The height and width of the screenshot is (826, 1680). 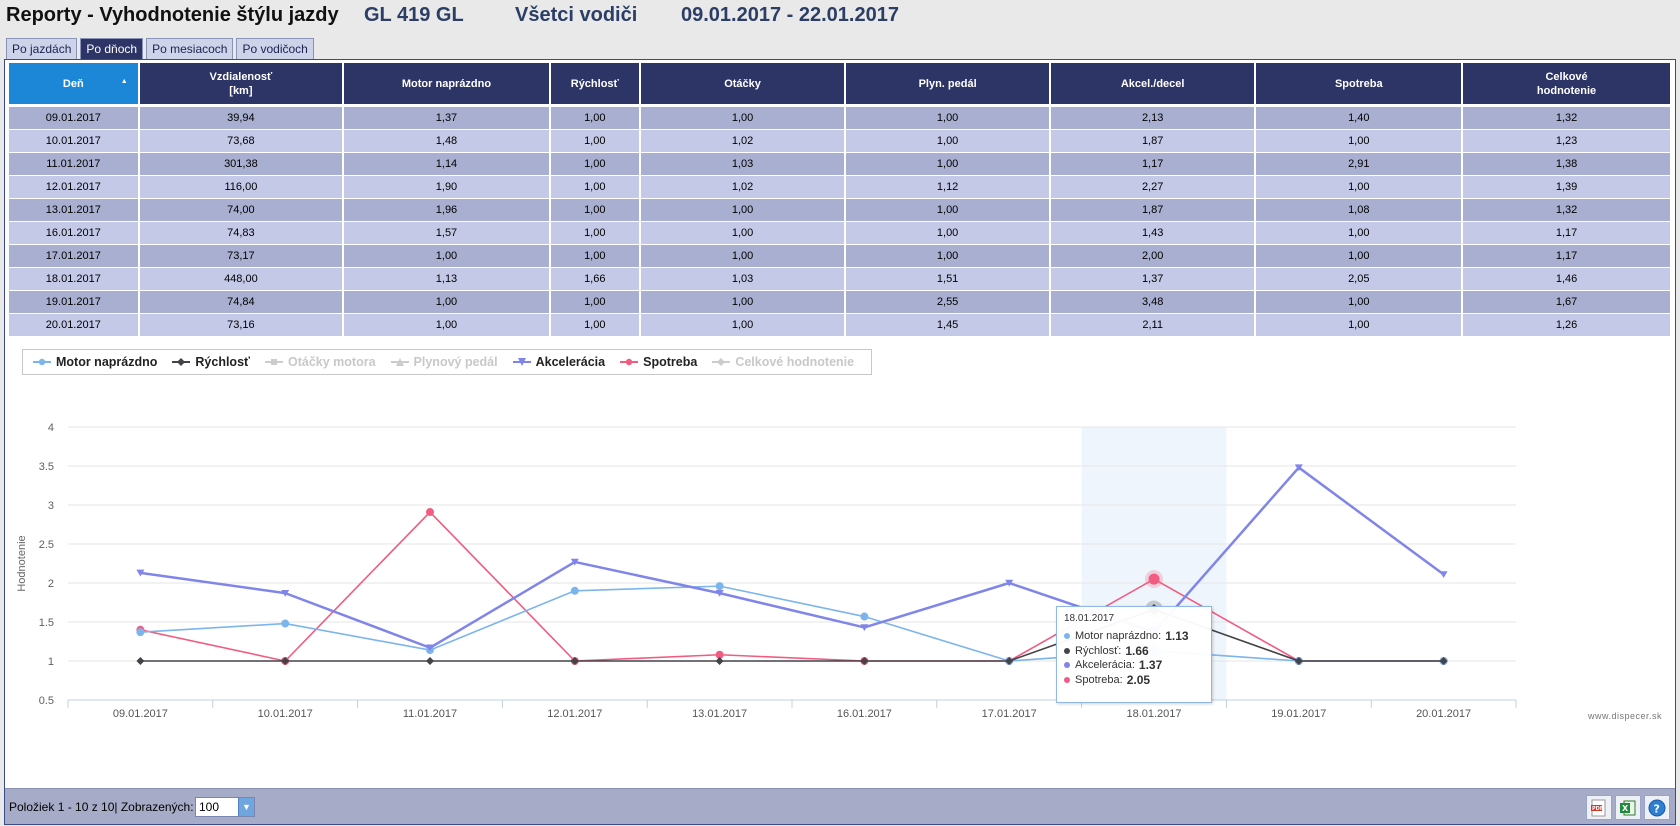 What do you see at coordinates (74, 83) in the screenshot?
I see `column-header-den: Deň ▲` at bounding box center [74, 83].